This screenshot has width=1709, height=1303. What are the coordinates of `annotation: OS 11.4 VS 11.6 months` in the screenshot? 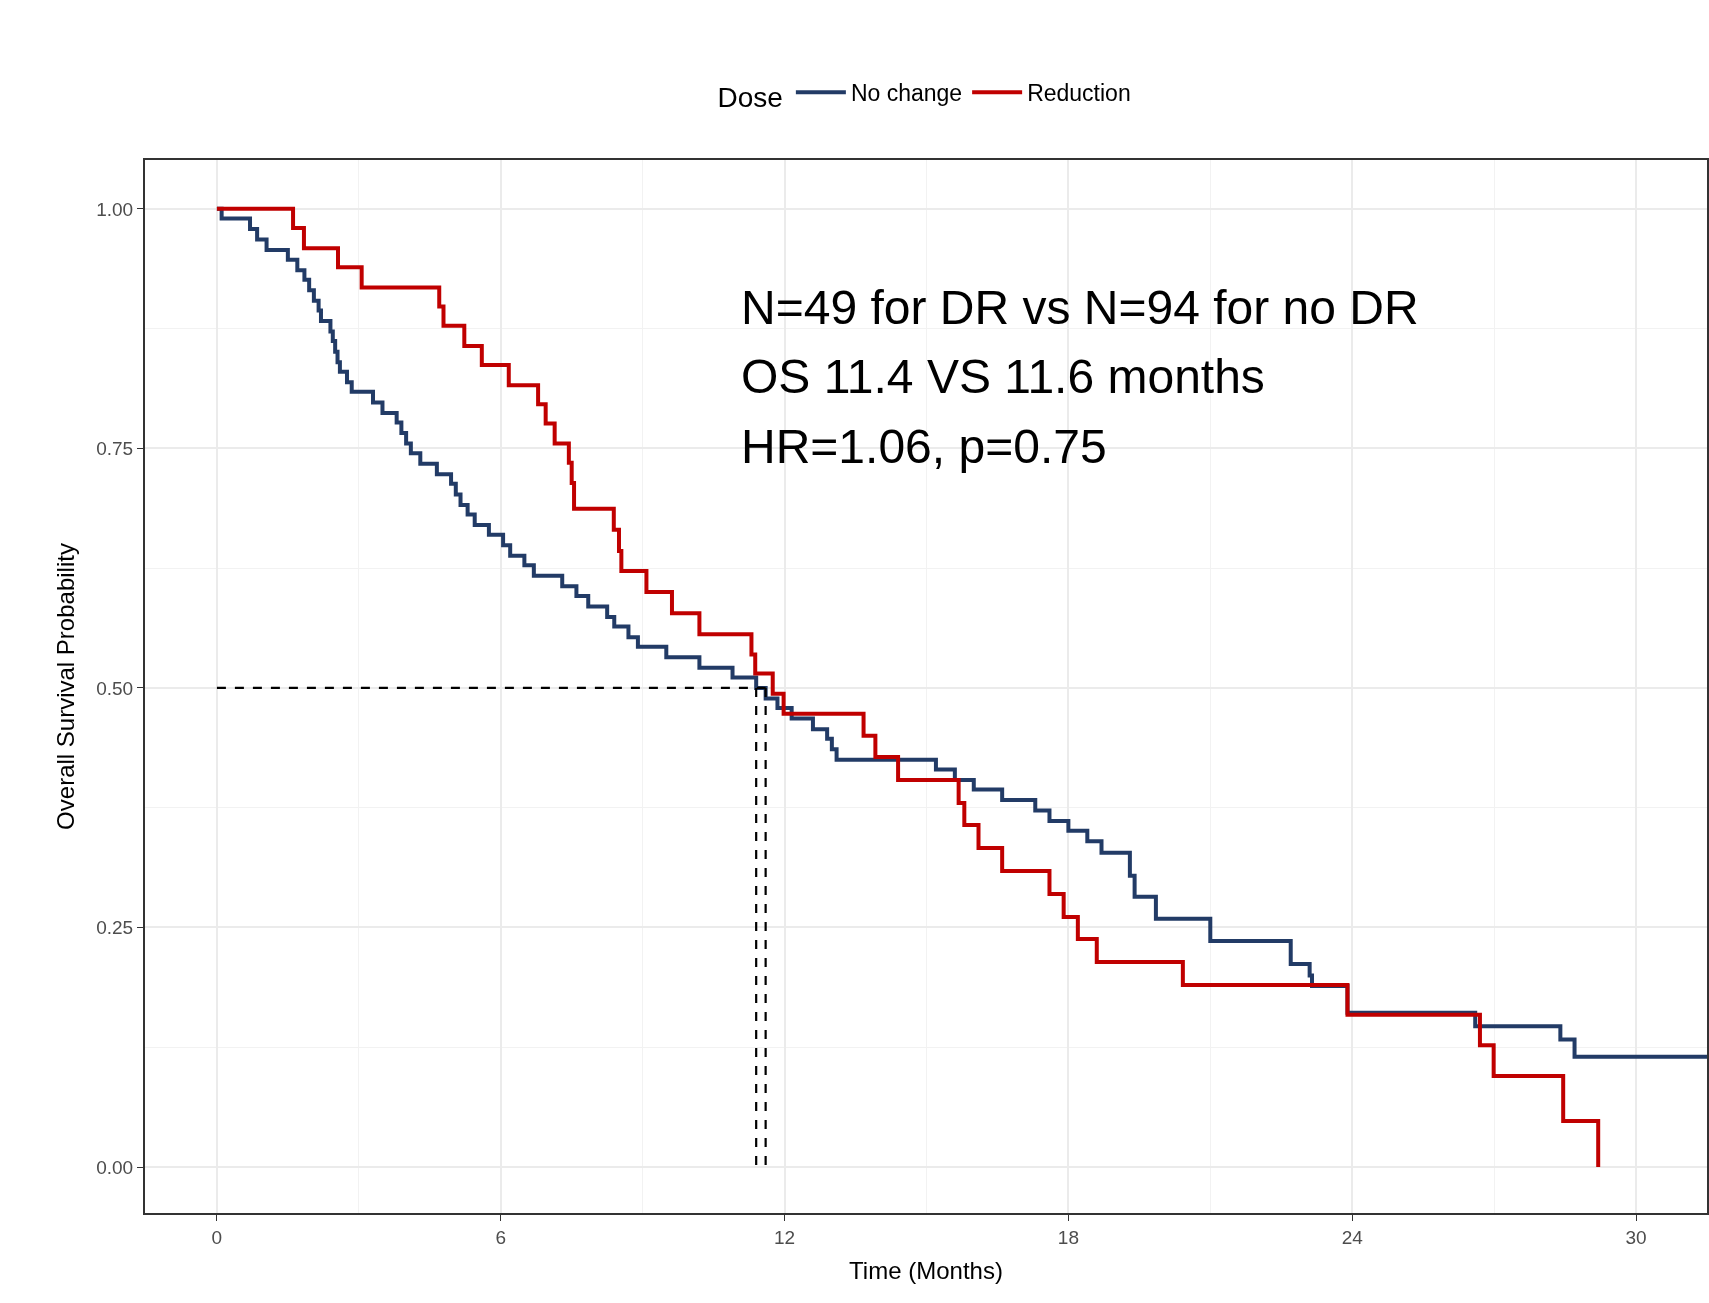 It's located at (1003, 376).